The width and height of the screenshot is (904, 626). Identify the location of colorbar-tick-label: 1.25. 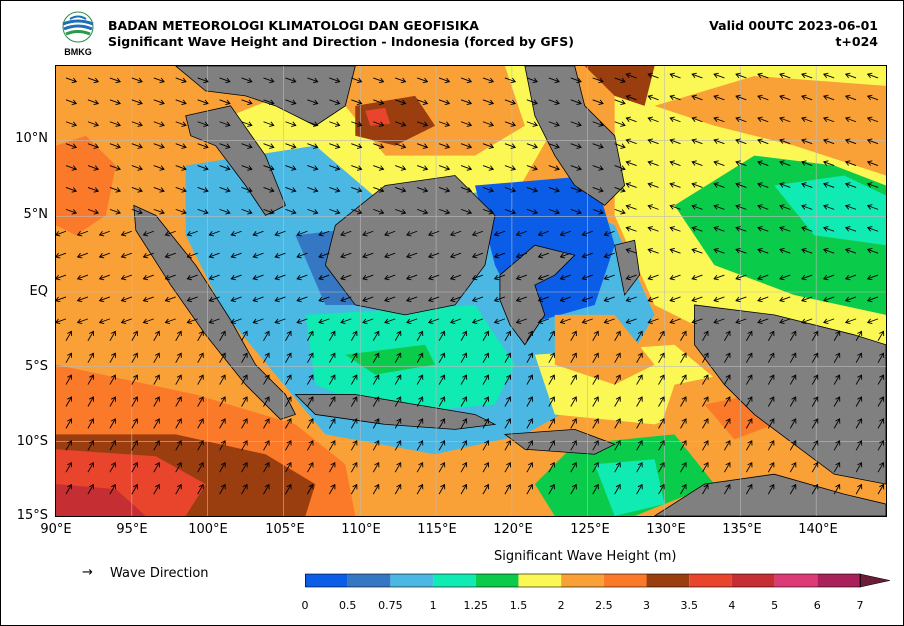
(476, 605).